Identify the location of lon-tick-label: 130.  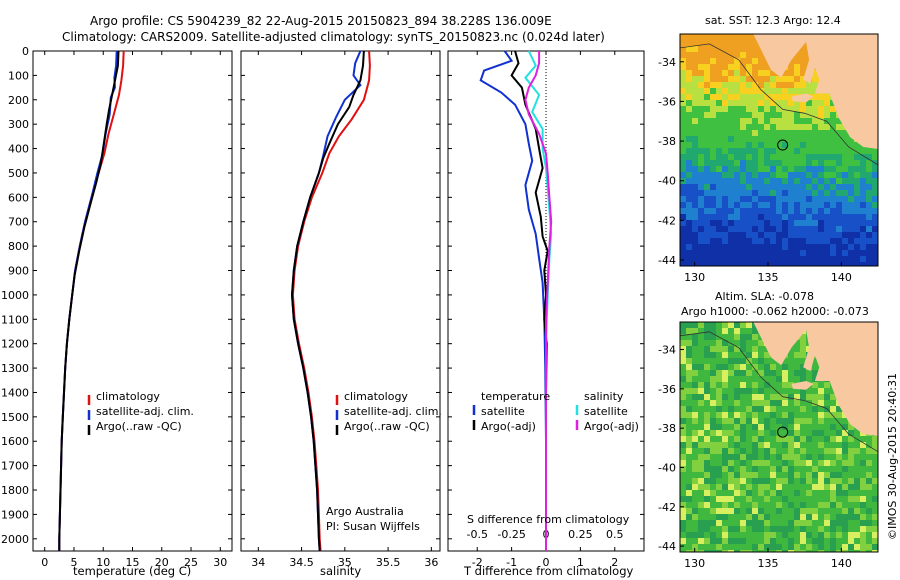
(694, 277).